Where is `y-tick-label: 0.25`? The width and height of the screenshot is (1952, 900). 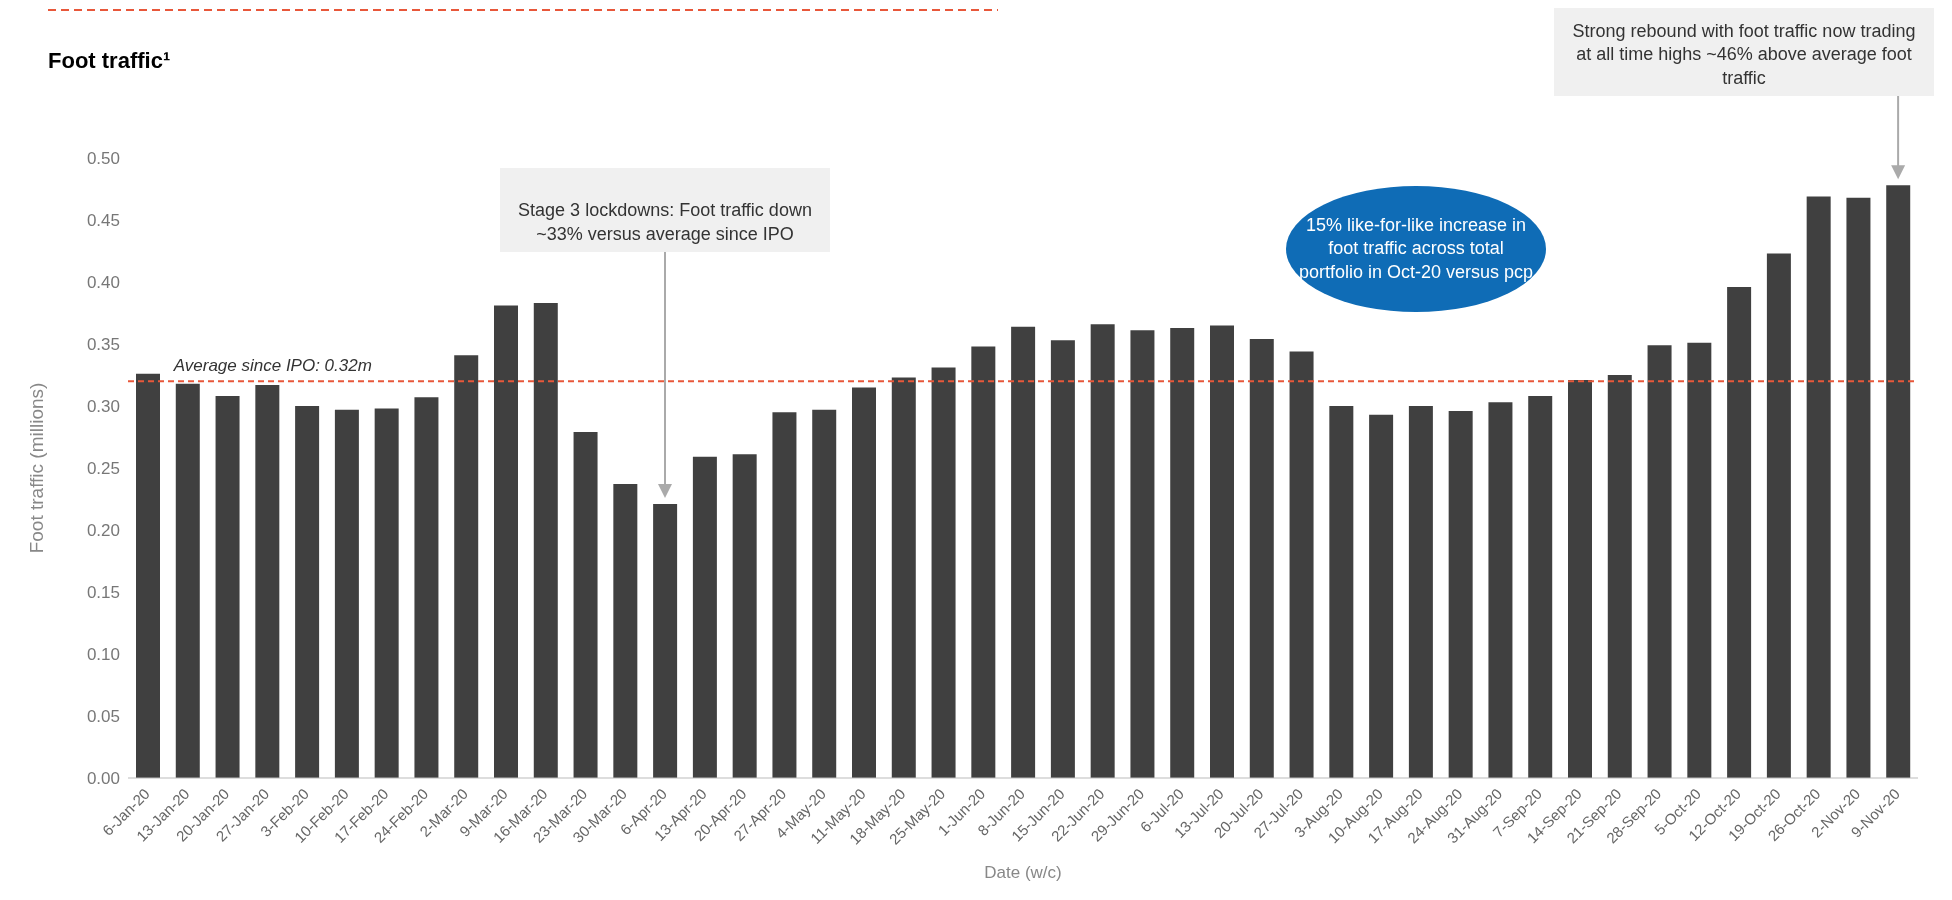 y-tick-label: 0.25 is located at coordinates (103, 469).